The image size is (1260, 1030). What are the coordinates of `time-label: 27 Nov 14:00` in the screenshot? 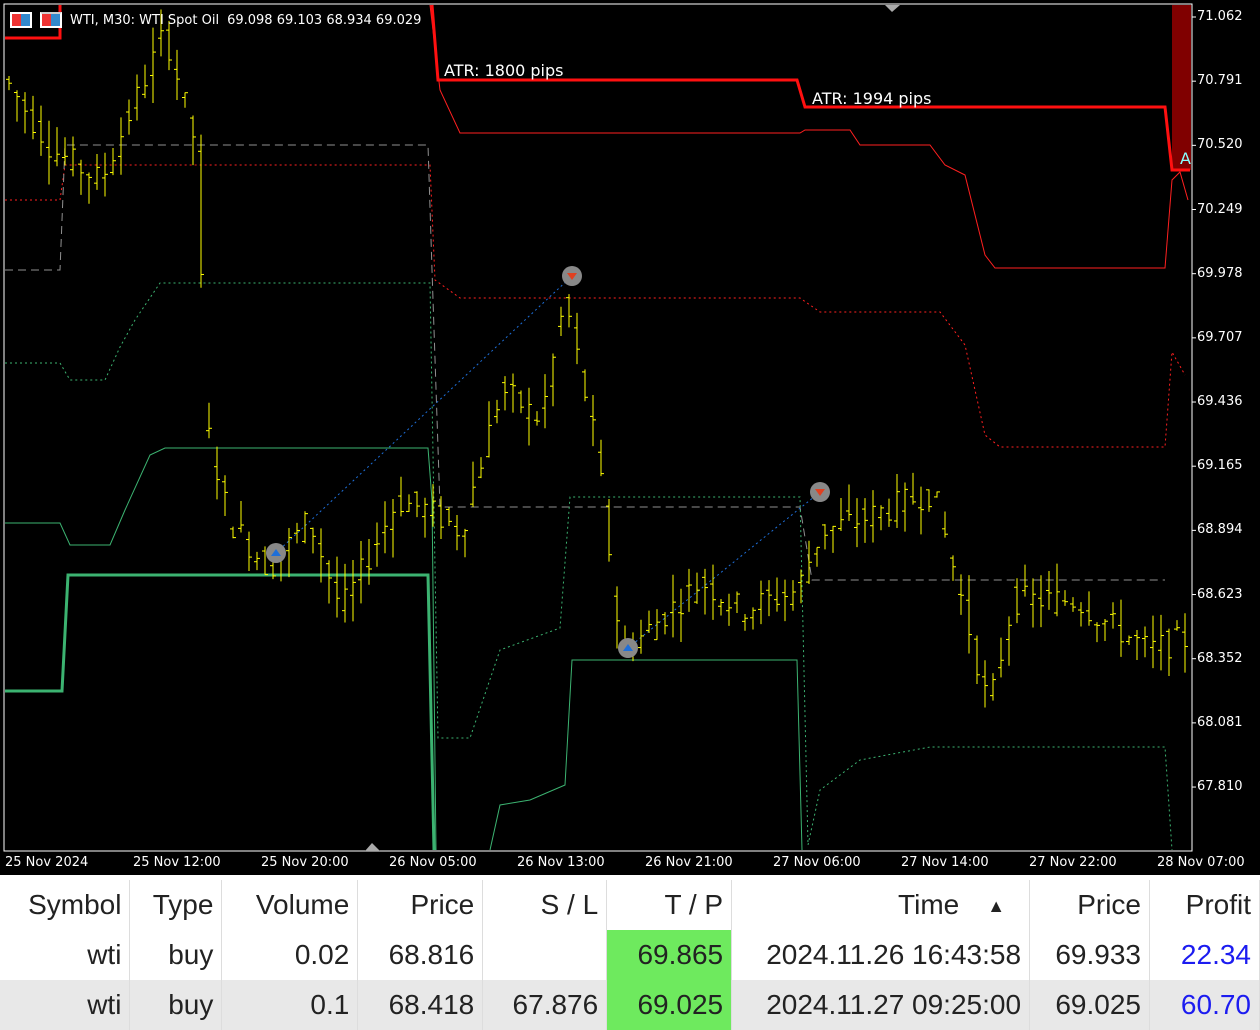 It's located at (945, 862).